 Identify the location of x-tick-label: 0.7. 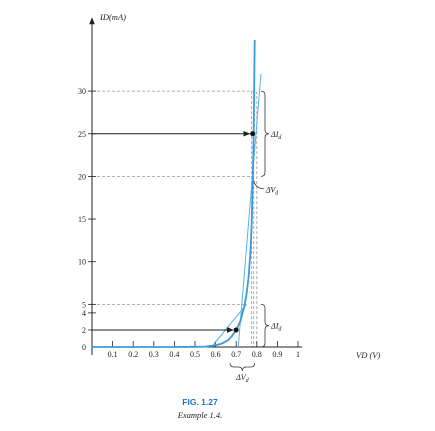
(236, 354).